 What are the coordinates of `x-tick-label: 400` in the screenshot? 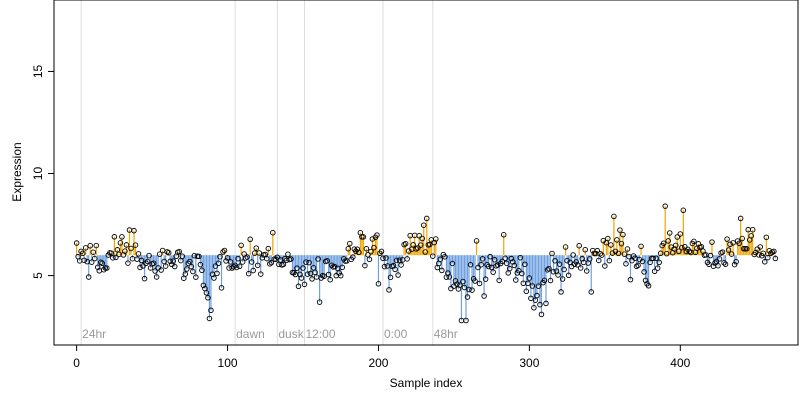 It's located at (680, 363).